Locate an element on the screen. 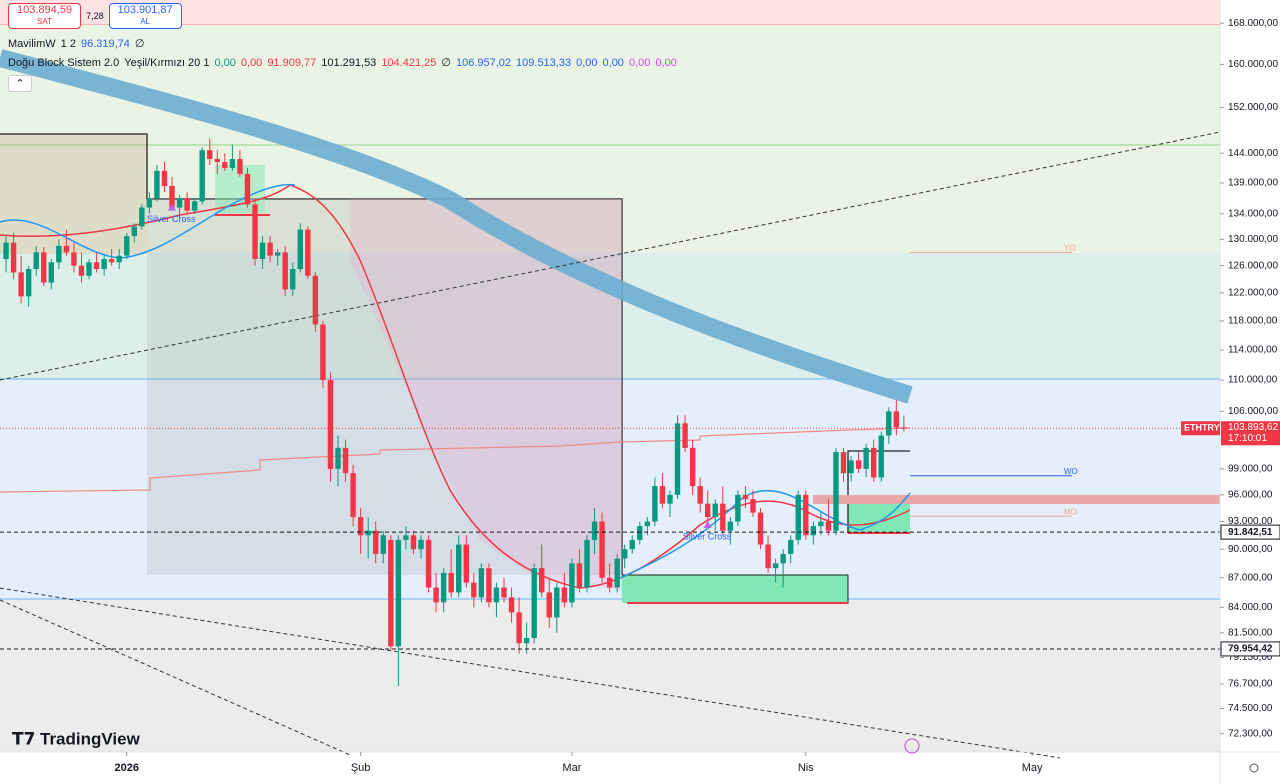 This screenshot has height=784, width=1280. sell-price: 103.894,59 is located at coordinates (45, 10).